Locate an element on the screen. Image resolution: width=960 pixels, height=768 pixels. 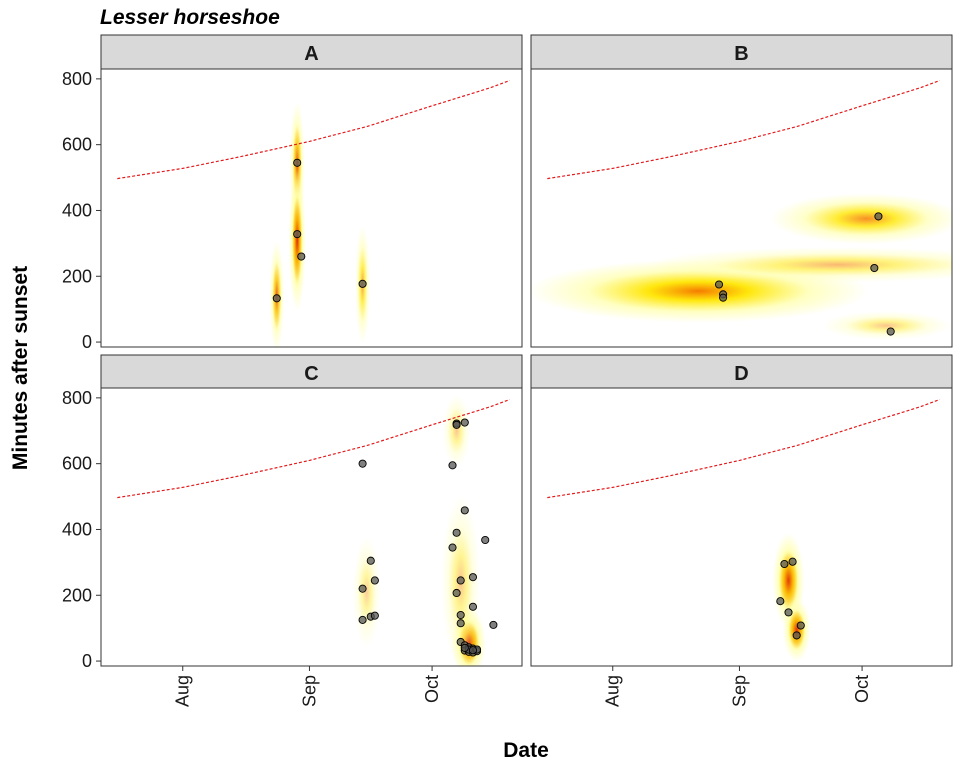
panel-label: A is located at coordinates (311, 54).